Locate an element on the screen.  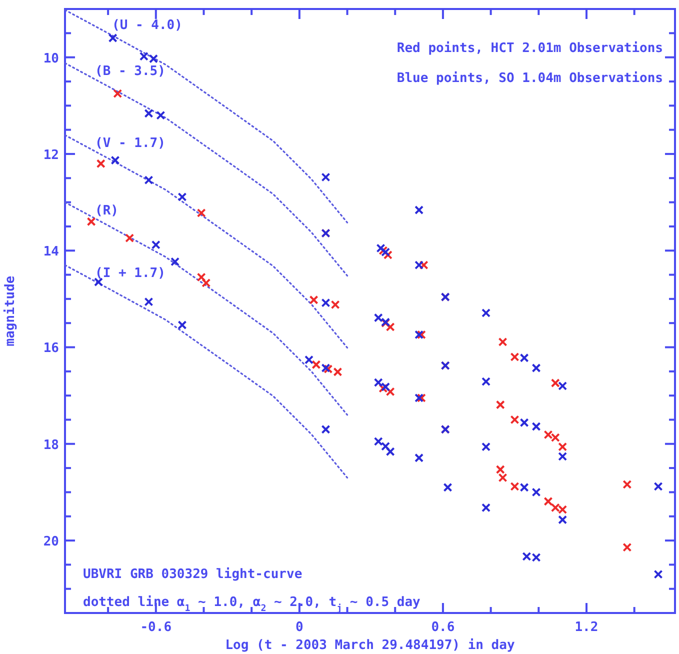
x-tick-label: 0.6 is located at coordinates (443, 627).